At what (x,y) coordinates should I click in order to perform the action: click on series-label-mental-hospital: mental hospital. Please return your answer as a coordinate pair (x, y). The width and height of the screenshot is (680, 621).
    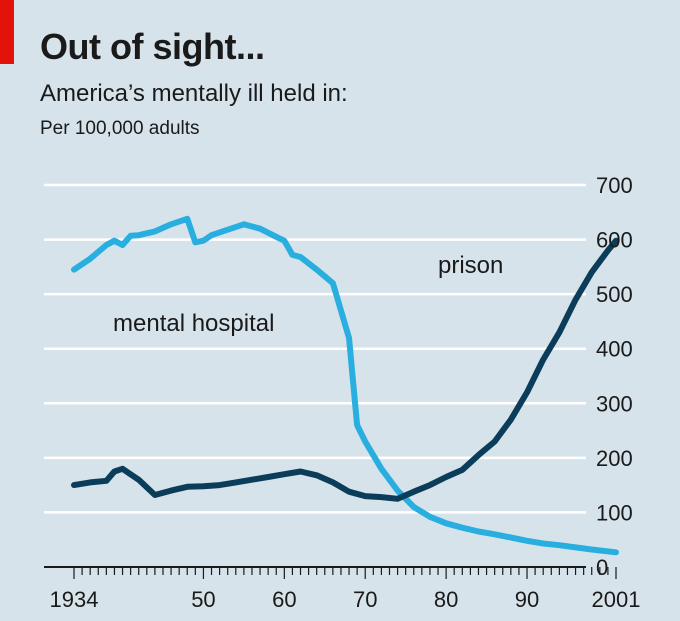
    Looking at the image, I should click on (193, 323).